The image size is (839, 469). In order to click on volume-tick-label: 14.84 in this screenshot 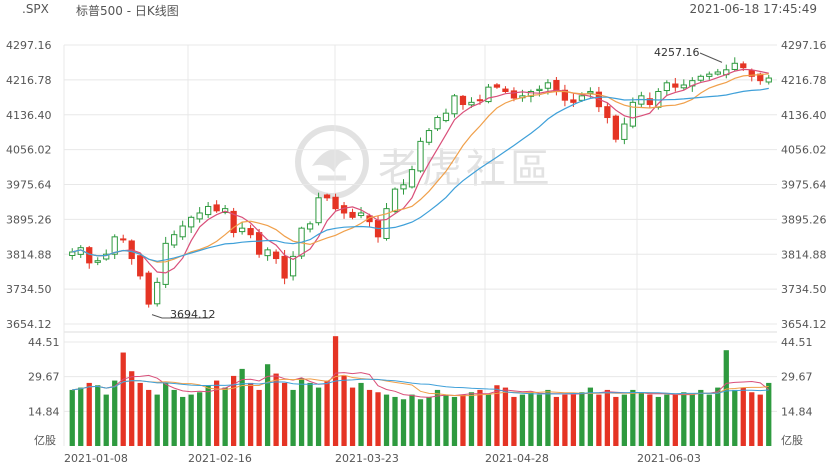, I will do `click(44, 411)`.